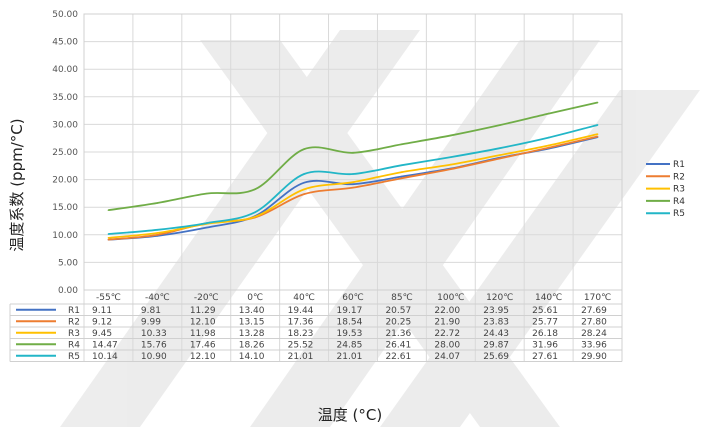 Image resolution: width=713 pixels, height=427 pixels. I want to click on table-row-label: R3, so click(74, 334).